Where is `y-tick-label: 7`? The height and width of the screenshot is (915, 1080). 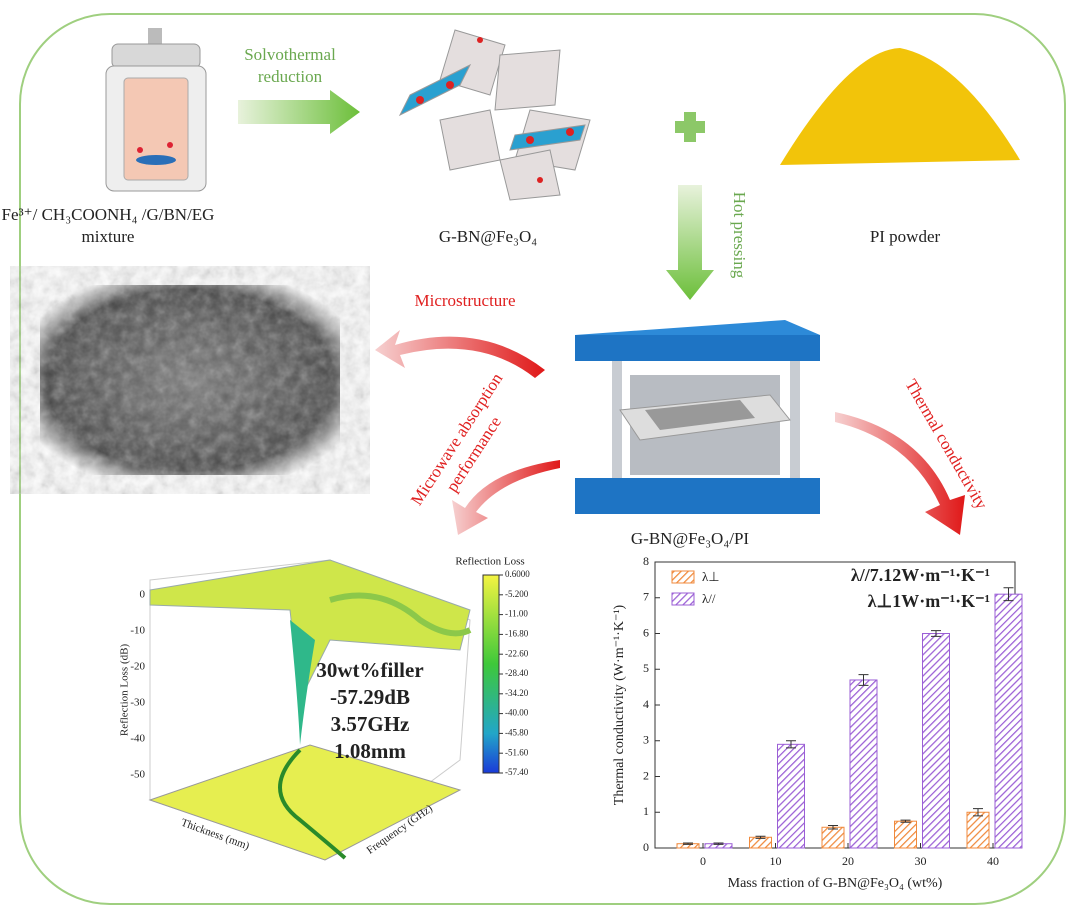 y-tick-label: 7 is located at coordinates (646, 597).